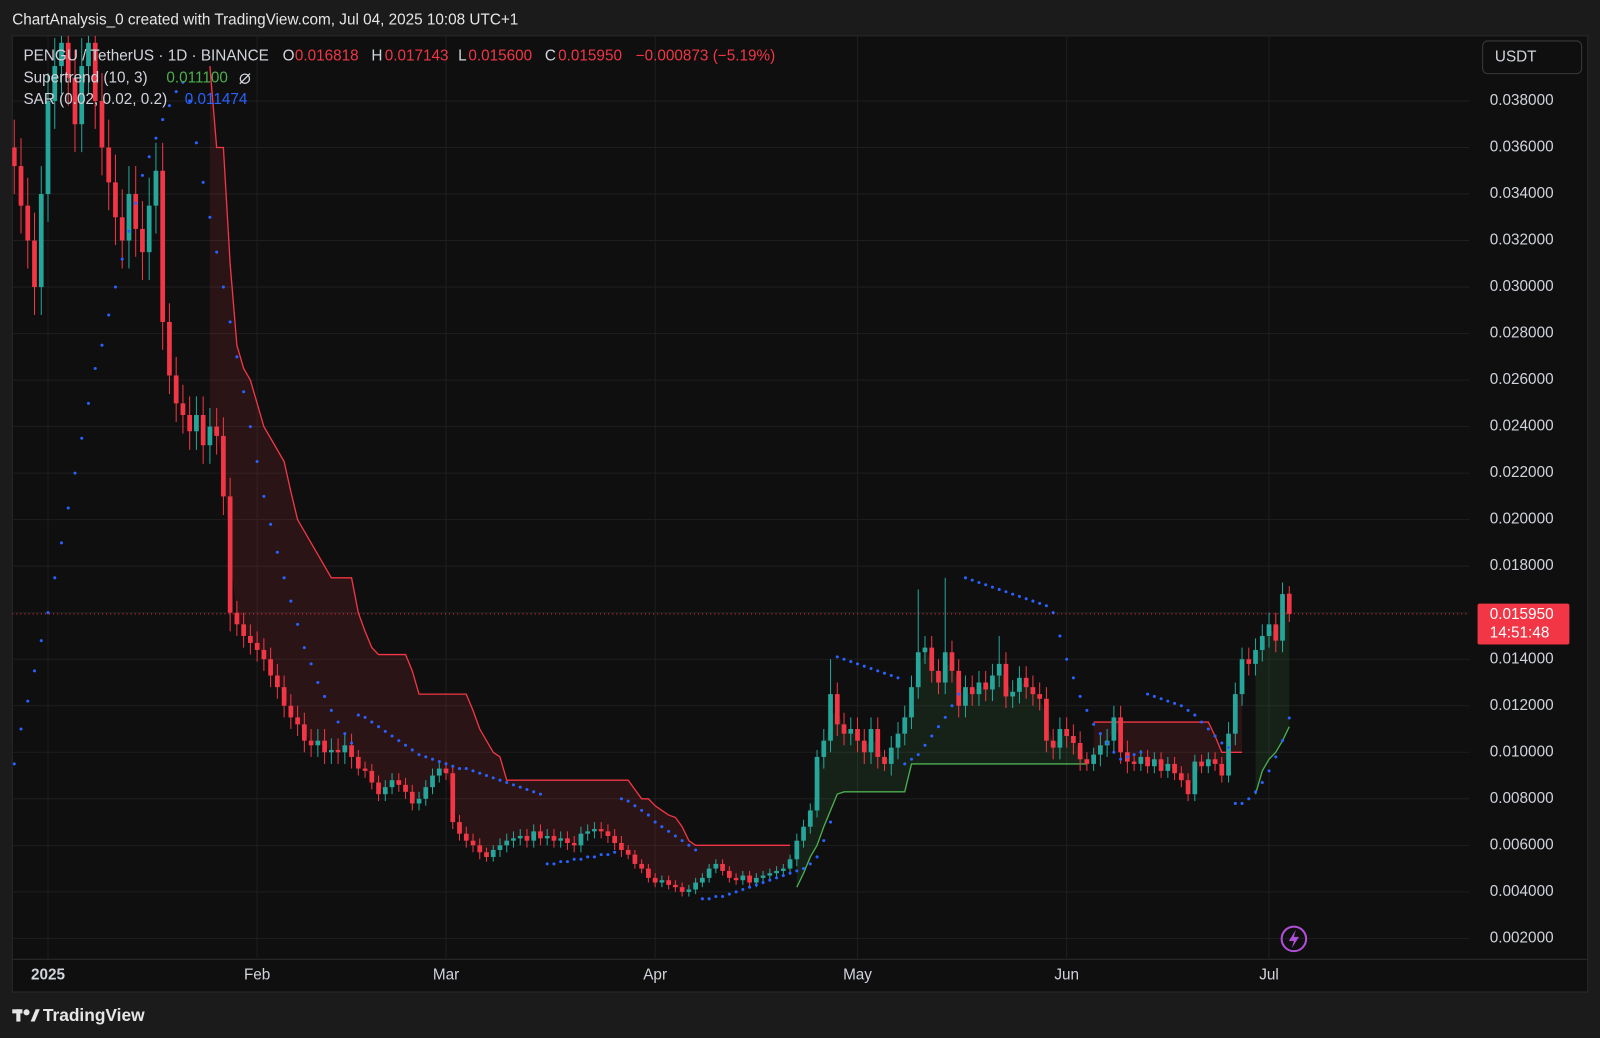  I want to click on y-tick-label: 0.008000, so click(1522, 798).